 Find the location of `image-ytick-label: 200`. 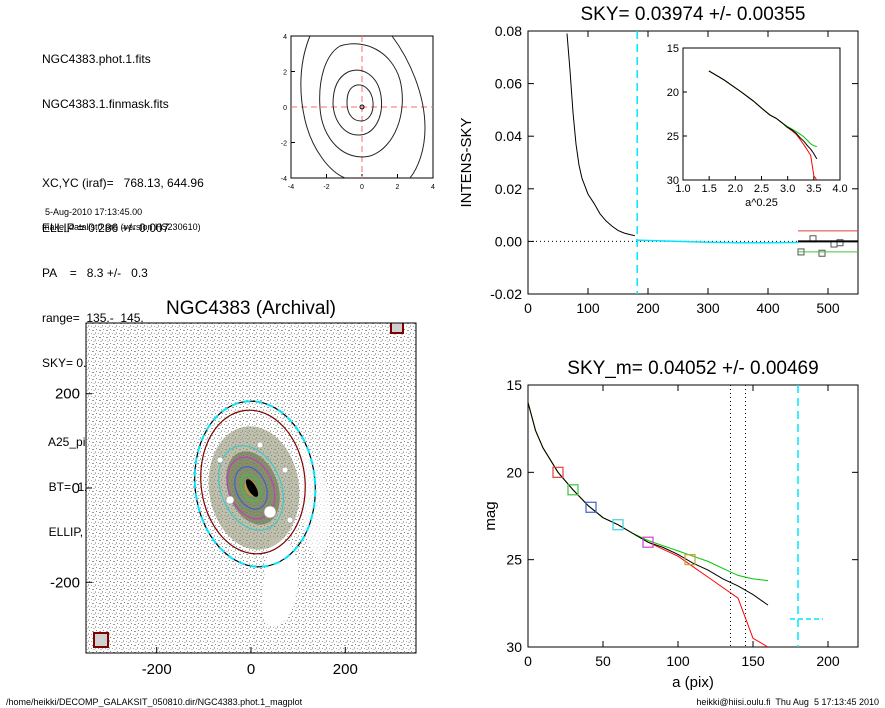

image-ytick-label: 200 is located at coordinates (67, 394).